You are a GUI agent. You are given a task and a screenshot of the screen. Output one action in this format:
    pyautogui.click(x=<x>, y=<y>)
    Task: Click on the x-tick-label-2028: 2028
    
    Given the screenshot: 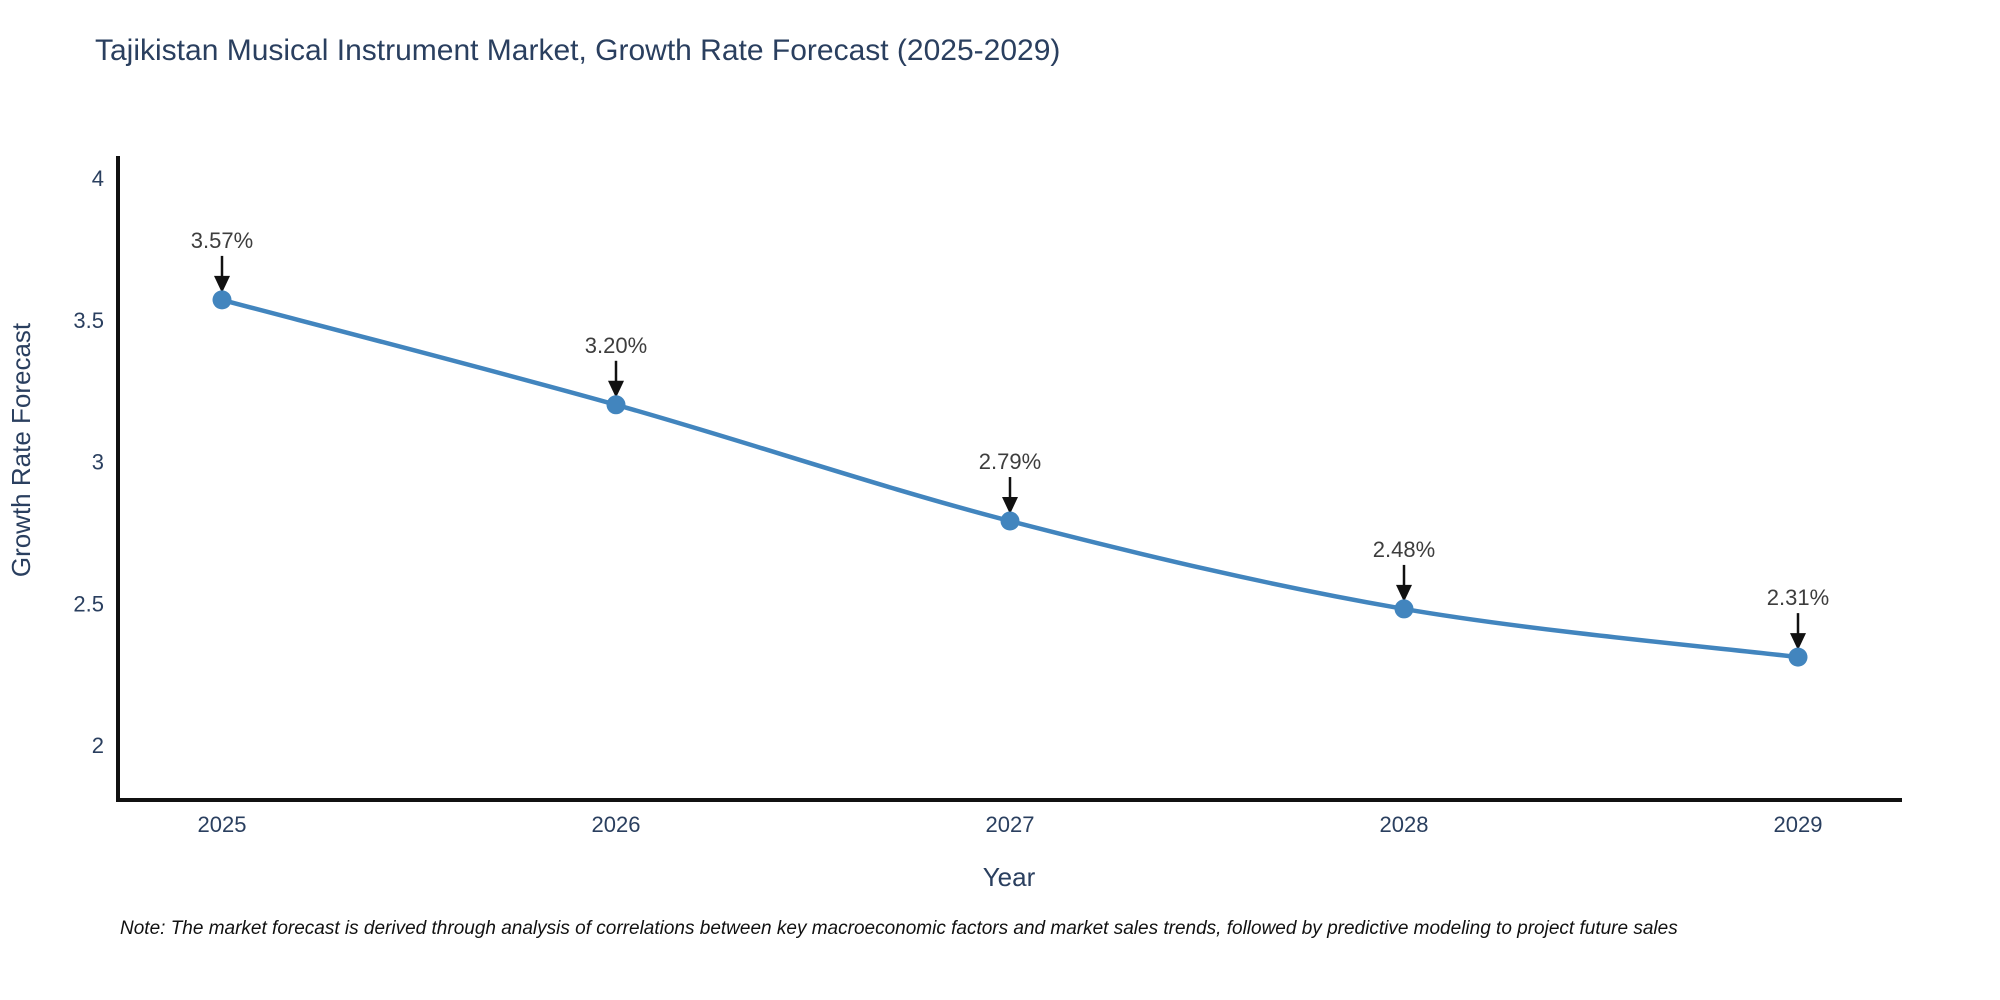 What is the action you would take?
    pyautogui.click(x=1404, y=824)
    